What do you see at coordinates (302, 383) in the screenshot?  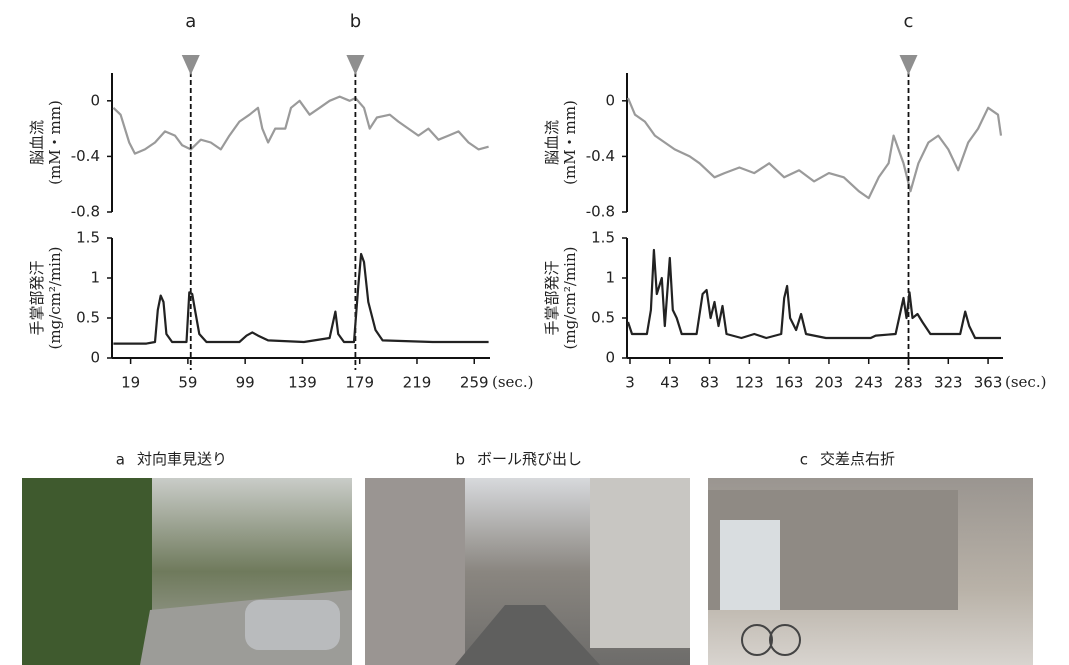 I see `x-tick-label: 139` at bounding box center [302, 383].